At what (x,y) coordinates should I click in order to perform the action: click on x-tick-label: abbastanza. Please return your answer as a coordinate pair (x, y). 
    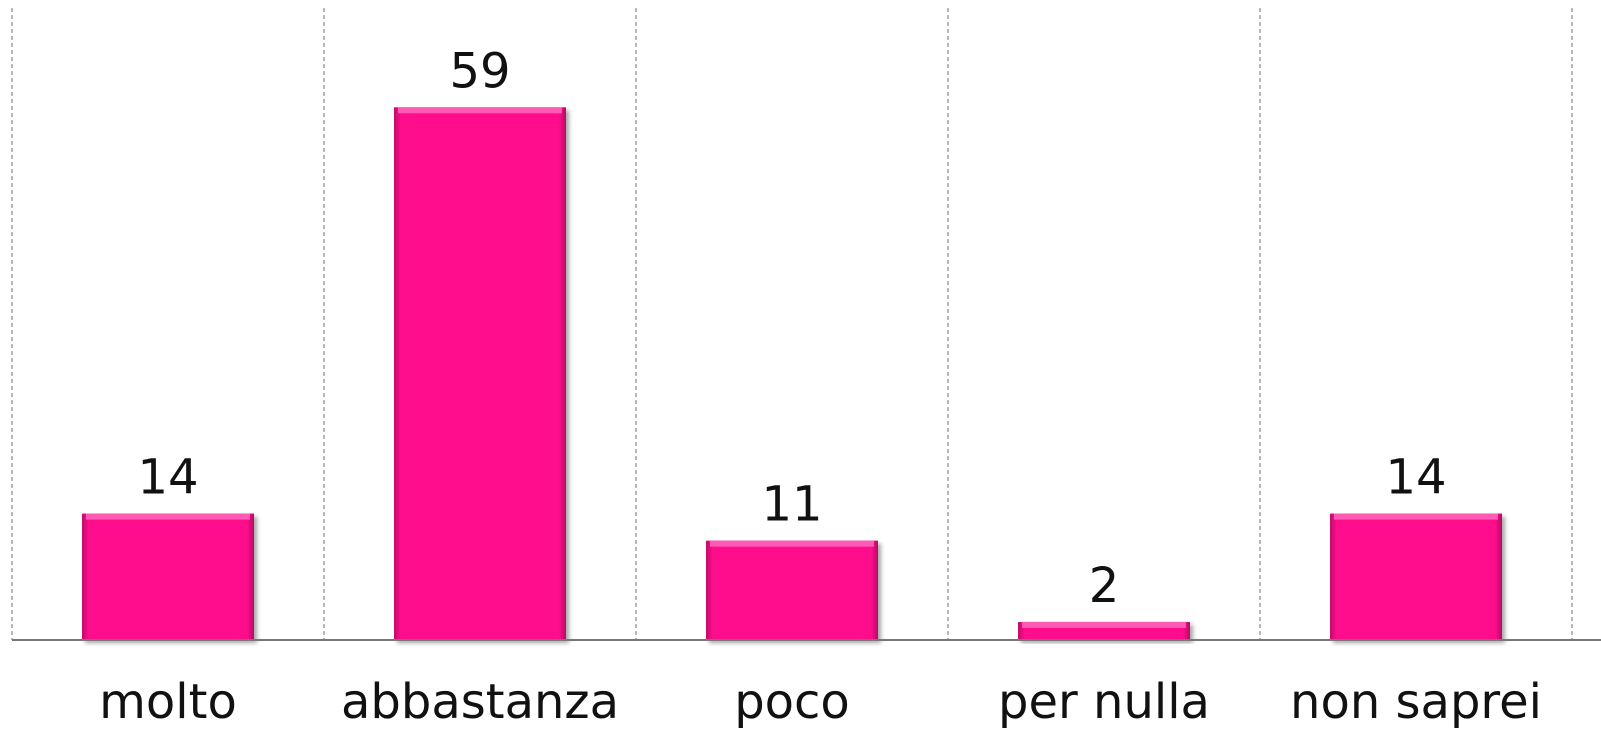
    Looking at the image, I should click on (480, 702).